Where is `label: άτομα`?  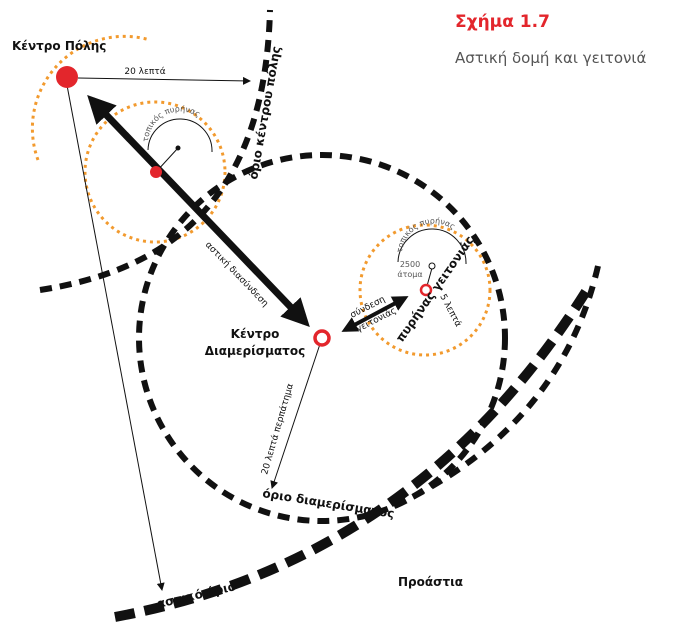
label: άτομα is located at coordinates (409, 274).